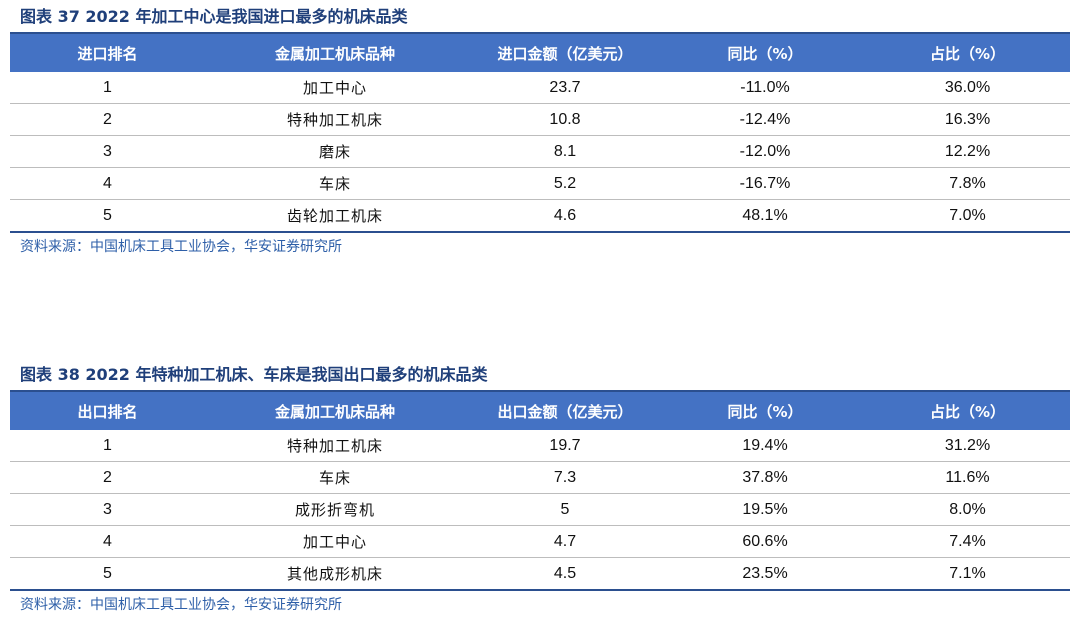  I want to click on cell-amount: 23.7, so click(565, 88).